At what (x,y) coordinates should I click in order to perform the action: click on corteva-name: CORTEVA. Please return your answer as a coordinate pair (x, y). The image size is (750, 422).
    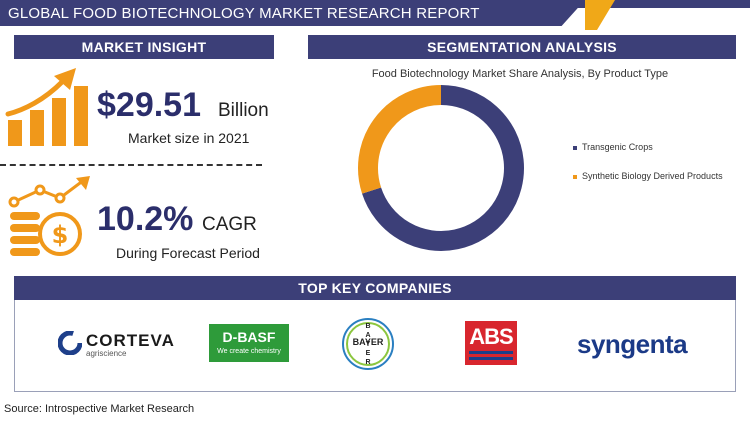
    Looking at the image, I should click on (130, 340).